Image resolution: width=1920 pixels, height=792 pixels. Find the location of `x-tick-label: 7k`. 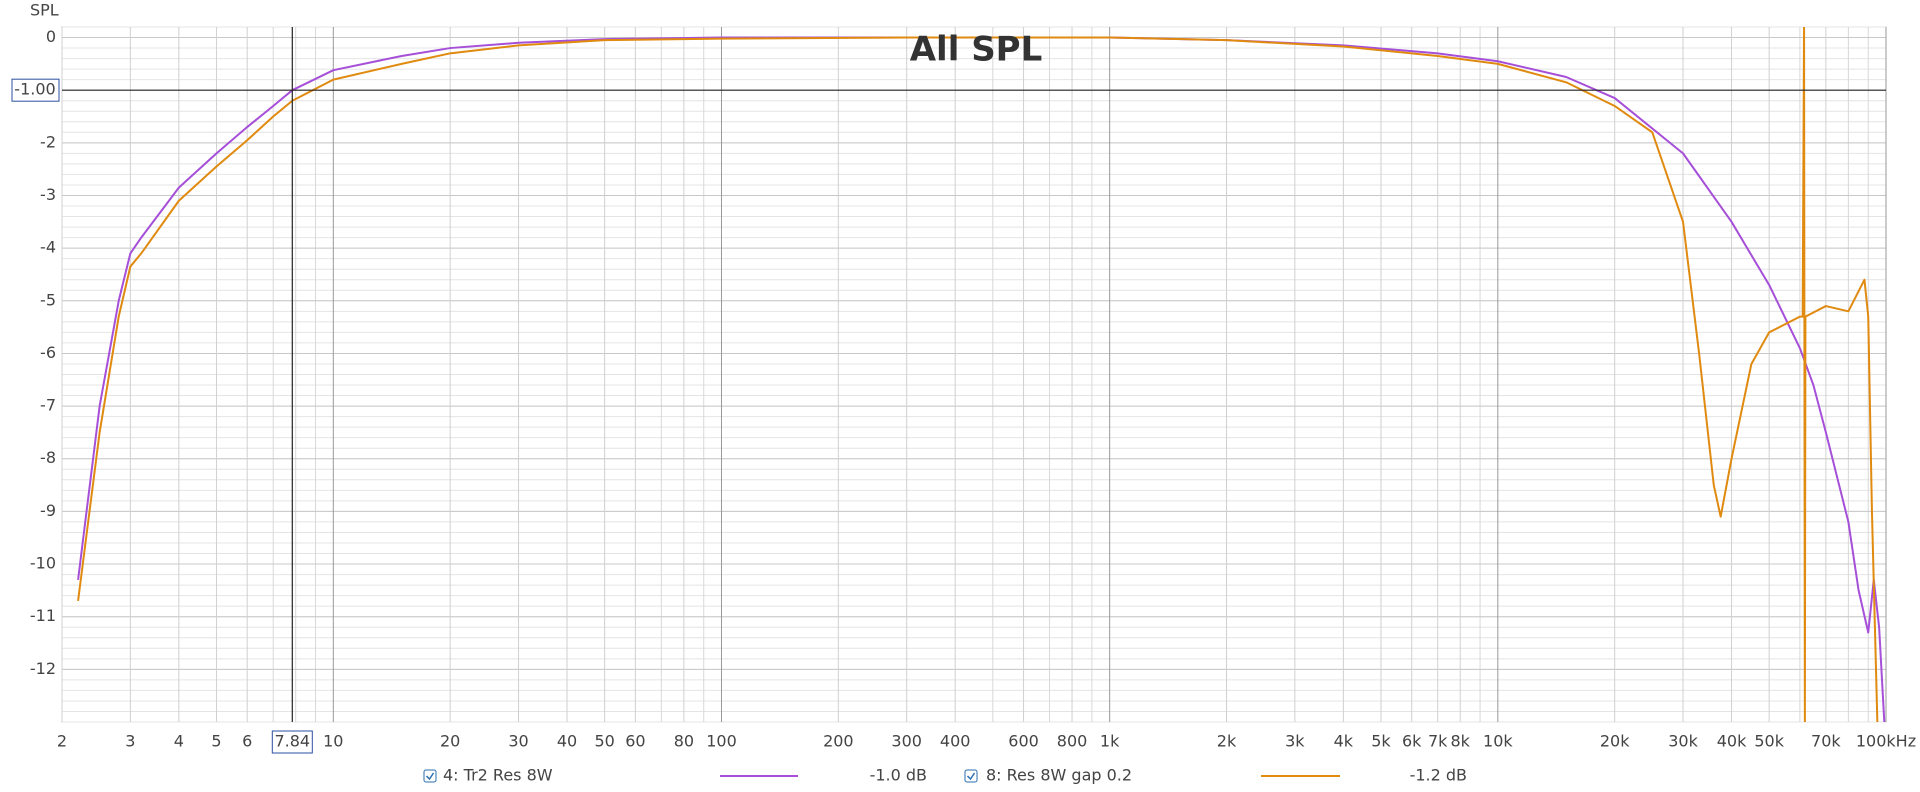

x-tick-label: 7k is located at coordinates (1438, 741).